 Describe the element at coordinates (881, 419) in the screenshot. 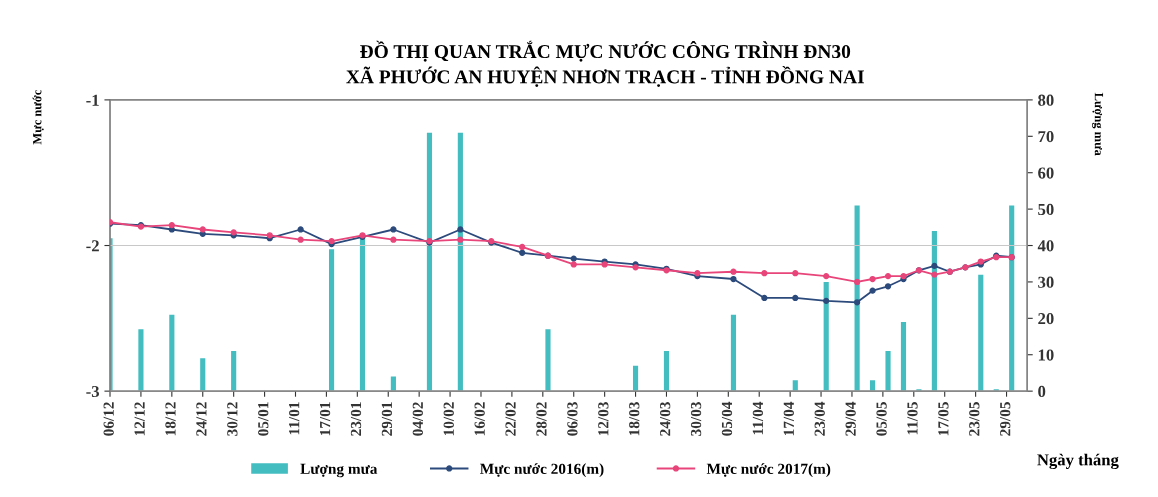

I see `x-tick-label: 05/05` at that location.